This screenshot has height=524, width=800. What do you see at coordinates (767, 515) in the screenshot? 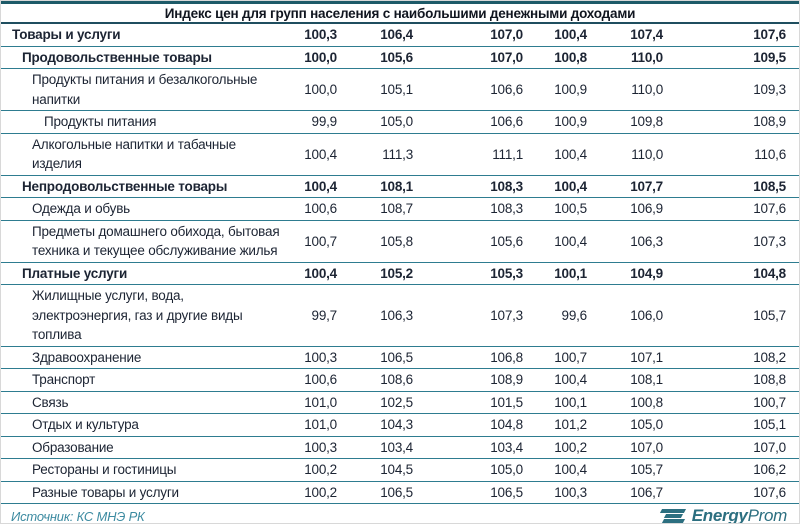
I see `logo-text-light: Prom` at bounding box center [767, 515].